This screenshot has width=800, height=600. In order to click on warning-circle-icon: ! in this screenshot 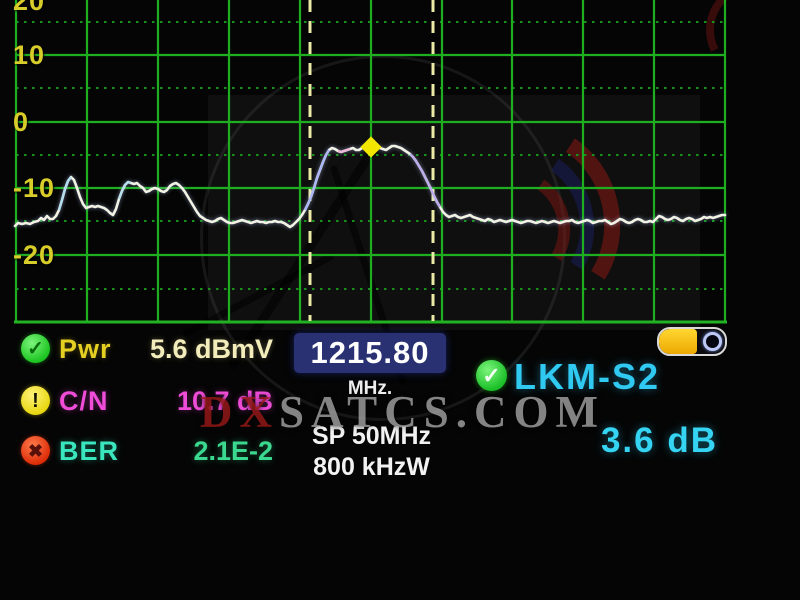, I will do `click(35, 400)`.